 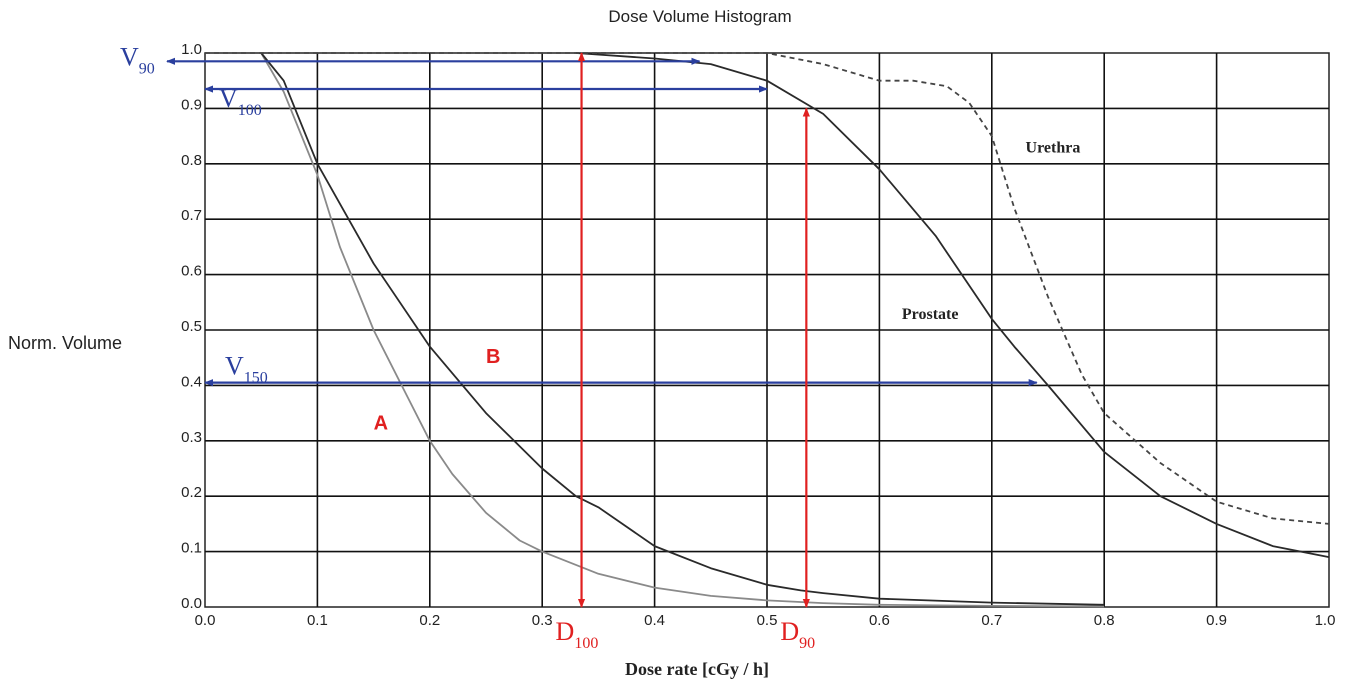 I want to click on v90-label: V90, so click(x=137, y=59).